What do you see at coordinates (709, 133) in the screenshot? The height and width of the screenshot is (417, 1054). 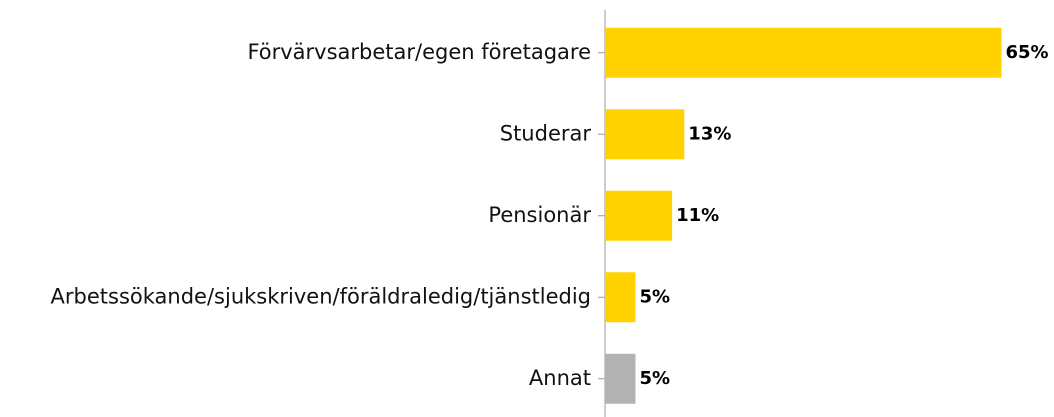 I see `data-label: 13%` at bounding box center [709, 133].